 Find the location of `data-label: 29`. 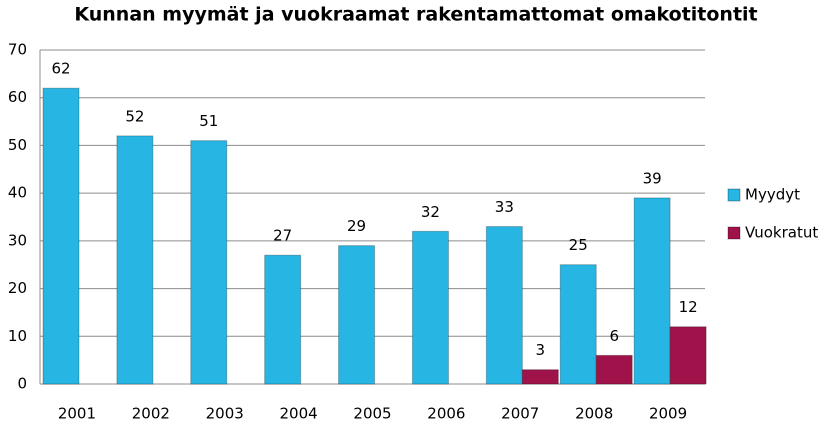

data-label: 29 is located at coordinates (356, 226).